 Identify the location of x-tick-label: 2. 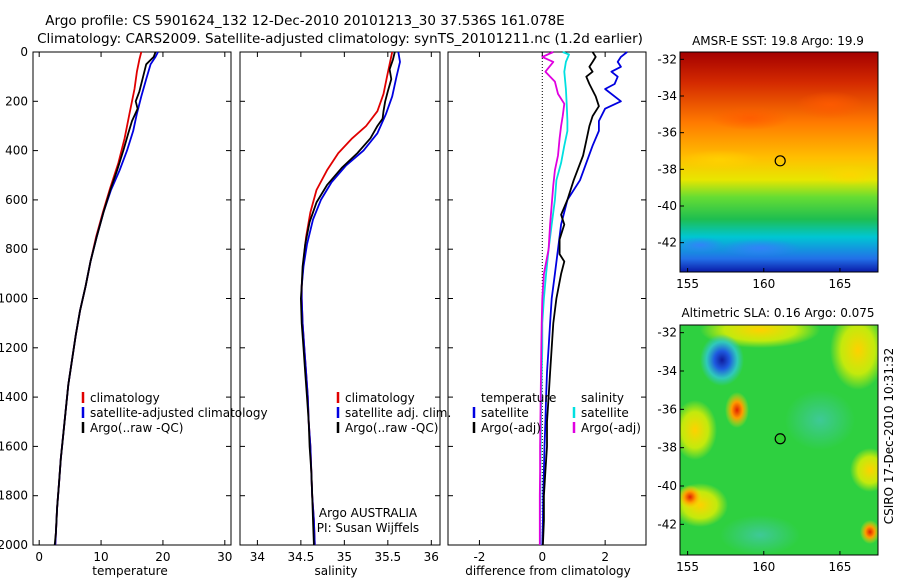
(605, 557).